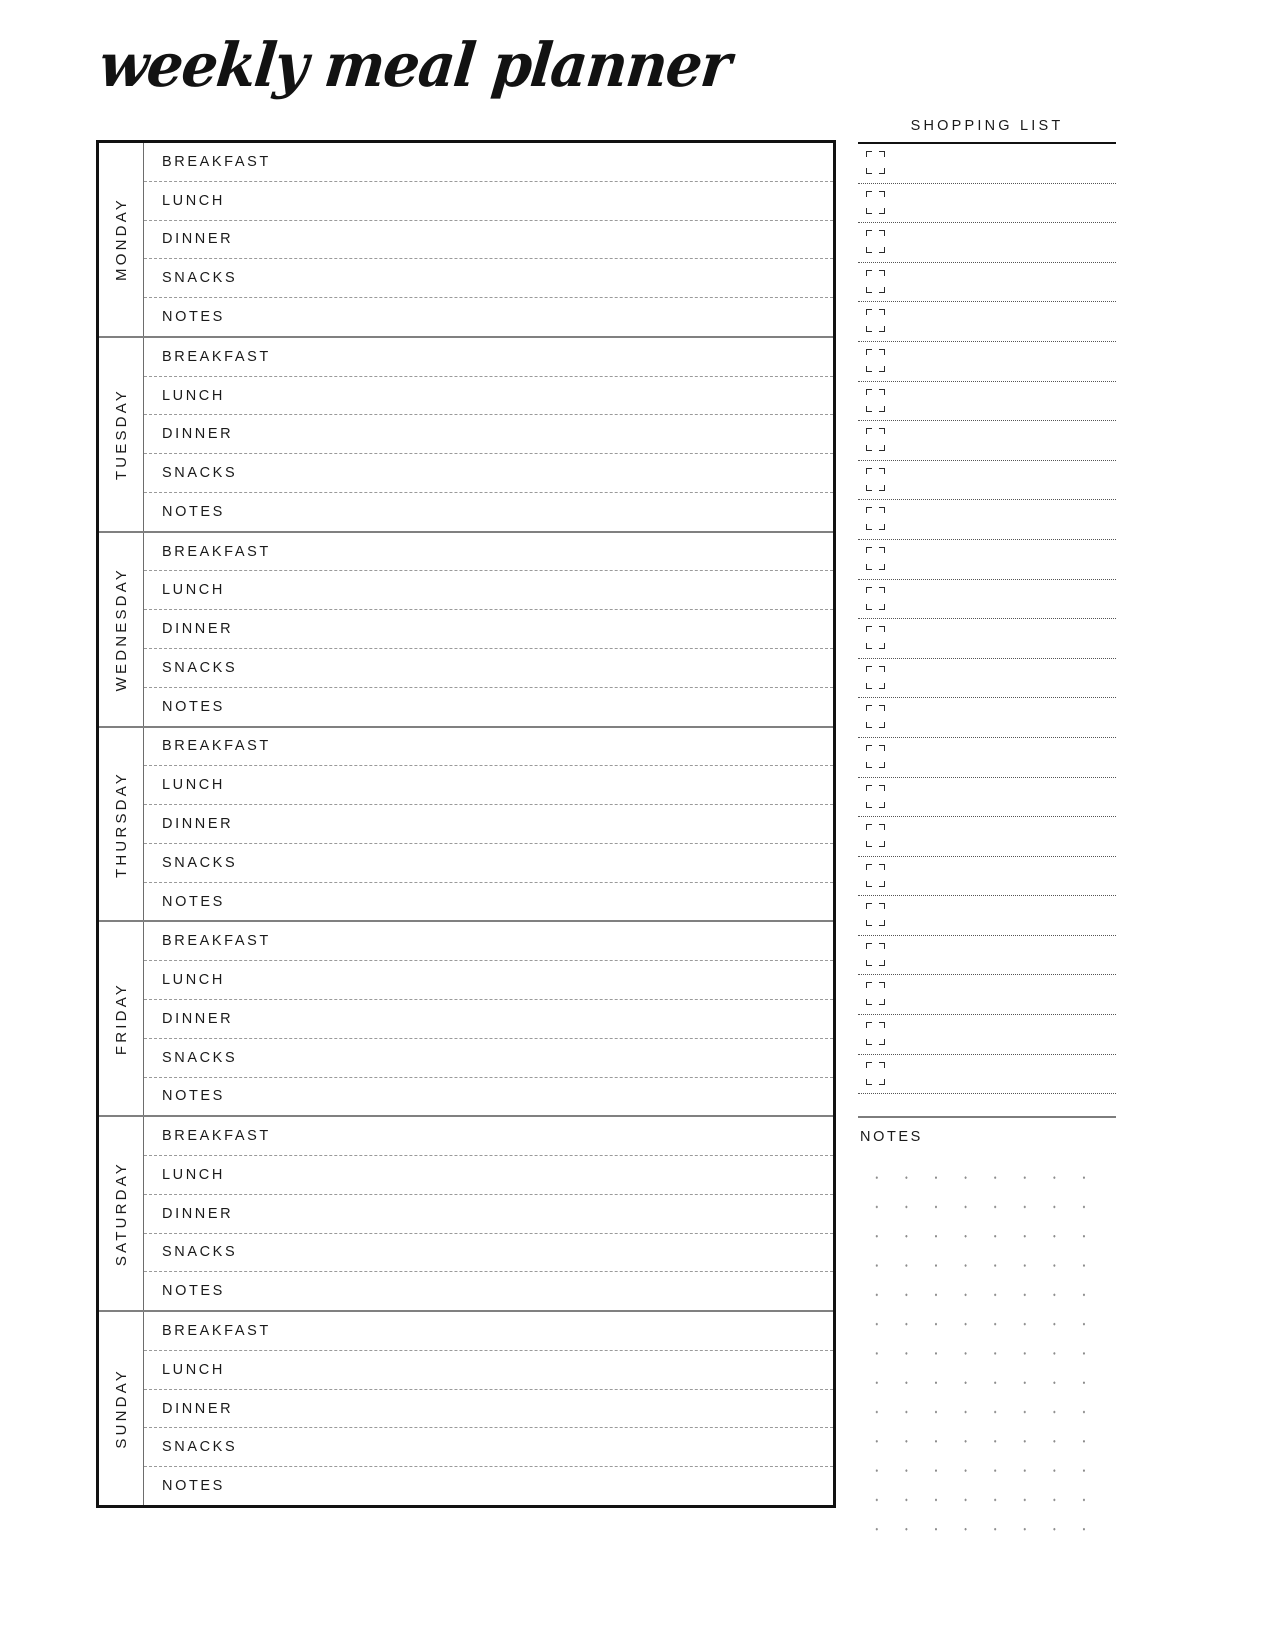  I want to click on meal-label: SNACKS, so click(200, 1447).